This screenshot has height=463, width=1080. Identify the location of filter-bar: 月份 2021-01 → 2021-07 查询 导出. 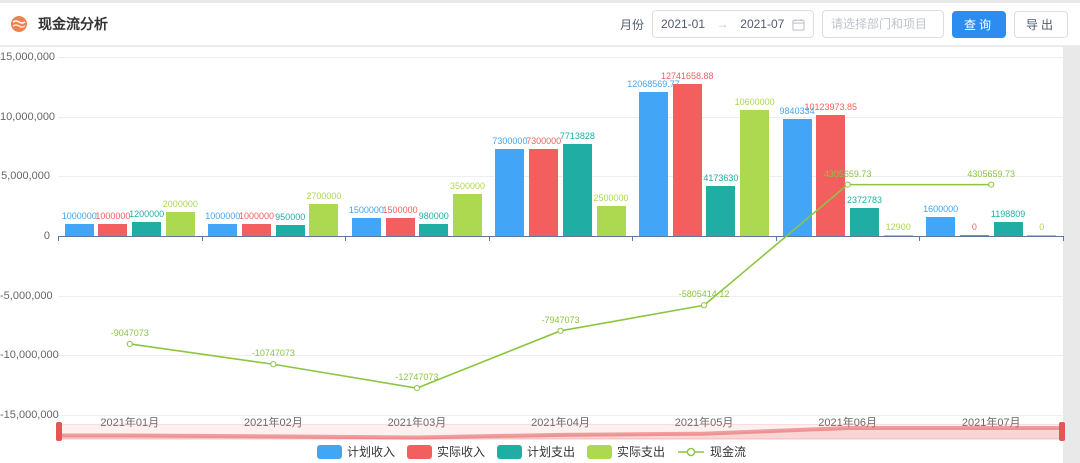
(844, 24).